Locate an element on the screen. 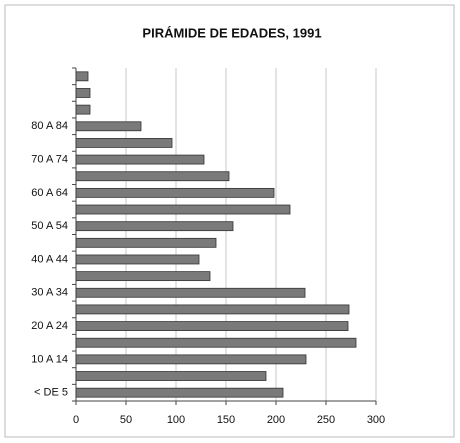  x-tick-label: 250 is located at coordinates (326, 420).